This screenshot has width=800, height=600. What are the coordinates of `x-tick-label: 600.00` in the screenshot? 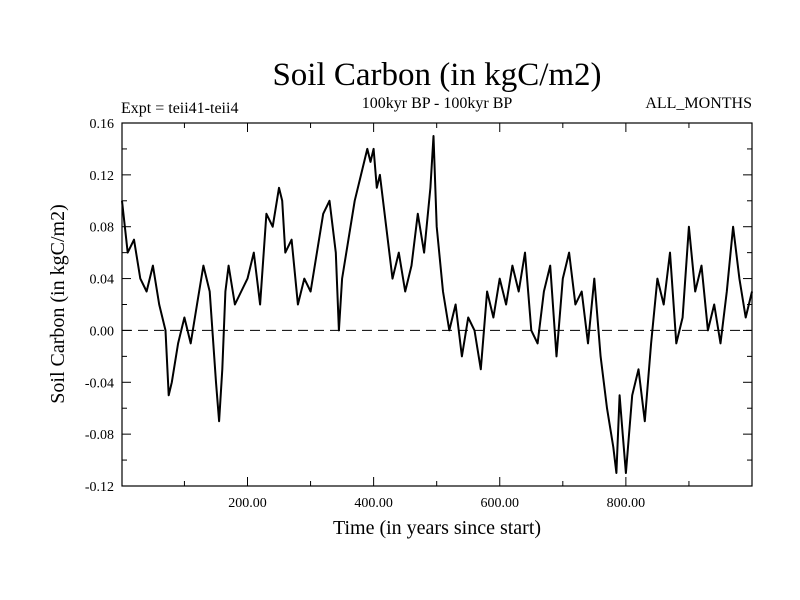 It's located at (499, 503).